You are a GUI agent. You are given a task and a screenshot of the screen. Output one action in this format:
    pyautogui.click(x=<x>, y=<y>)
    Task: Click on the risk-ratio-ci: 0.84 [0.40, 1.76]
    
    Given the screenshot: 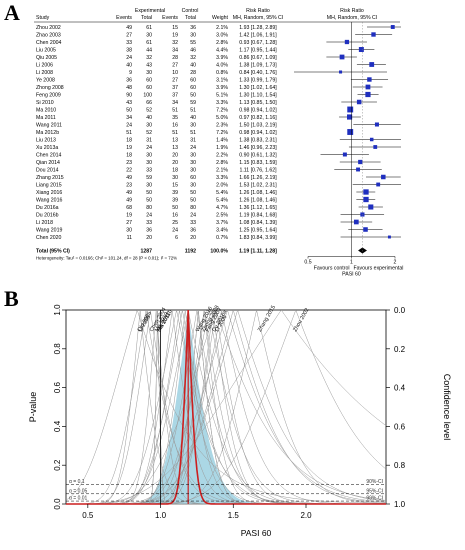 What is the action you would take?
    pyautogui.click(x=258, y=73)
    